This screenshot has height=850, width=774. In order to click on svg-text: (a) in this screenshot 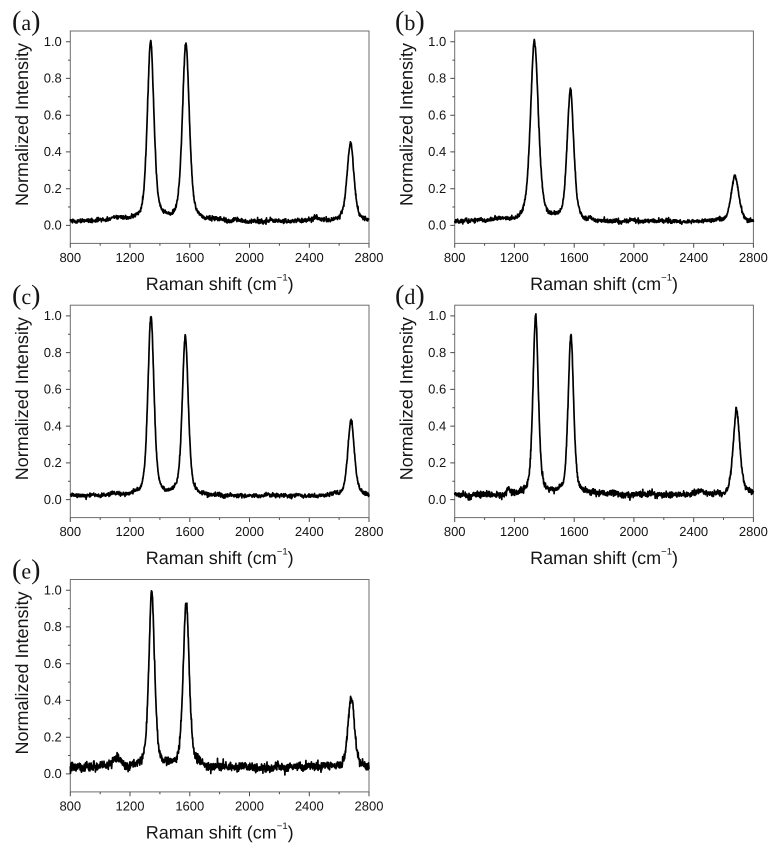, I will do `click(26, 21)`.